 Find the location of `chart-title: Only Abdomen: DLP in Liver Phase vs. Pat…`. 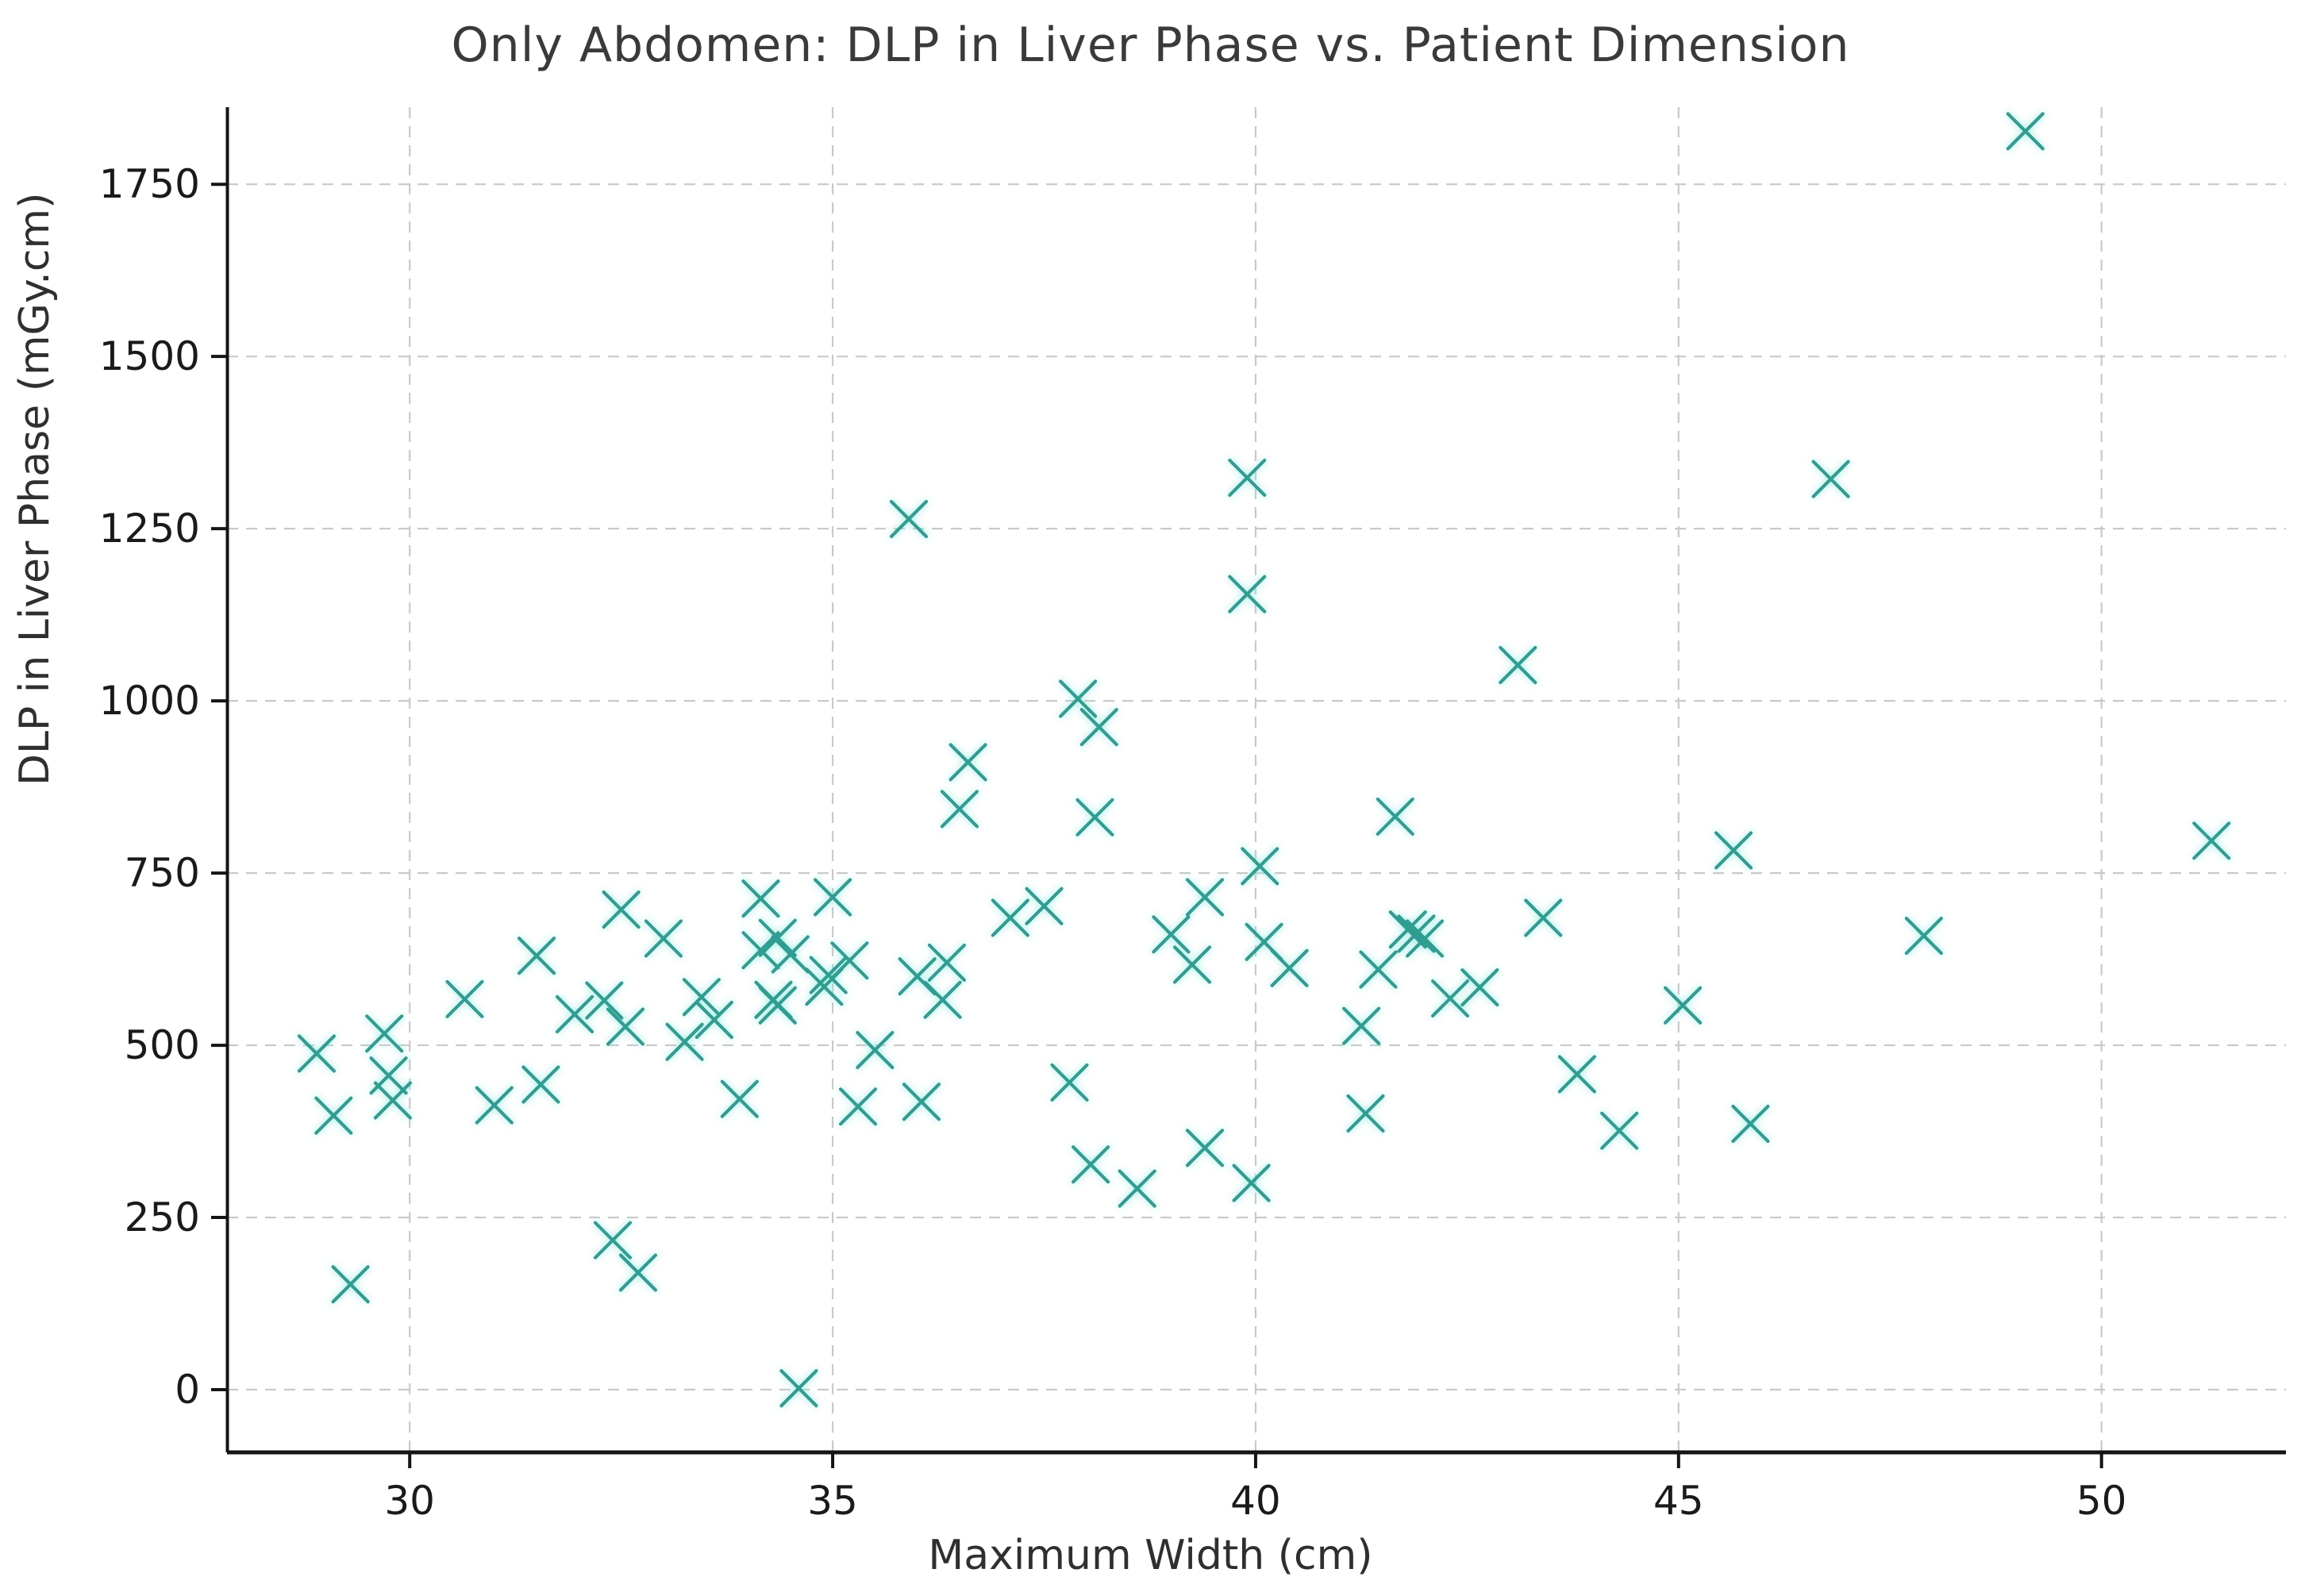

chart-title: Only Abdomen: DLP in Liver Phase vs. Pat… is located at coordinates (1150, 45).